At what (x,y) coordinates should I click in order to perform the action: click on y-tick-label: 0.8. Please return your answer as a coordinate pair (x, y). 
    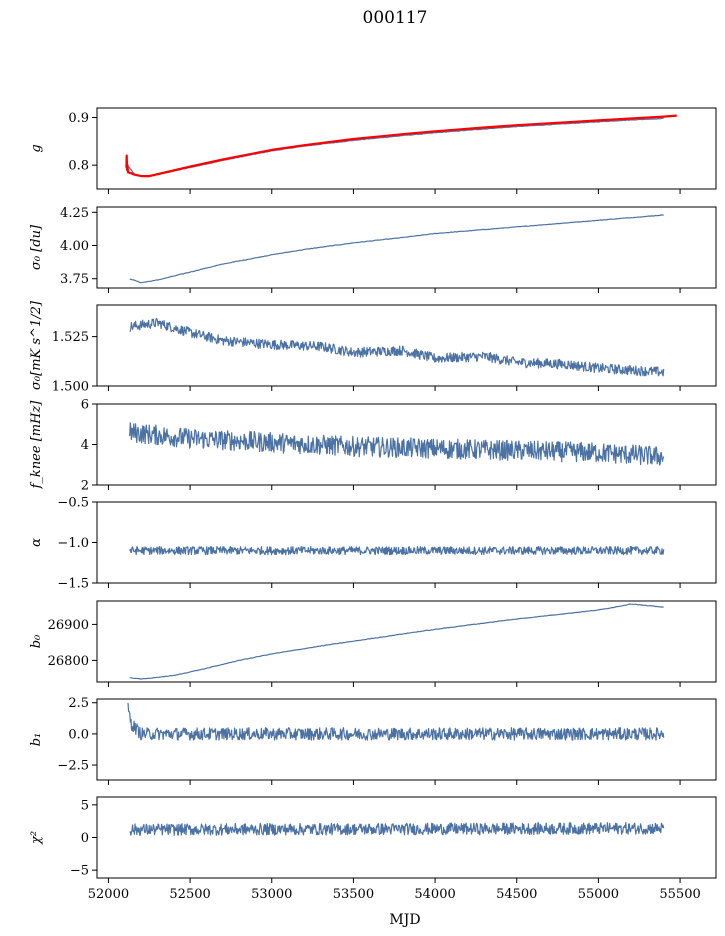
    Looking at the image, I should click on (78, 166).